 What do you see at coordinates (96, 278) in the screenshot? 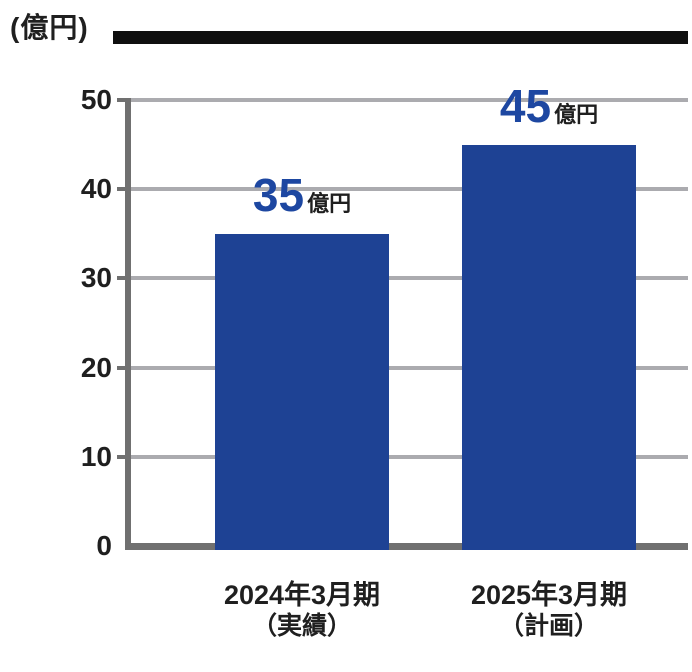
I see `y-tick-label: 30` at bounding box center [96, 278].